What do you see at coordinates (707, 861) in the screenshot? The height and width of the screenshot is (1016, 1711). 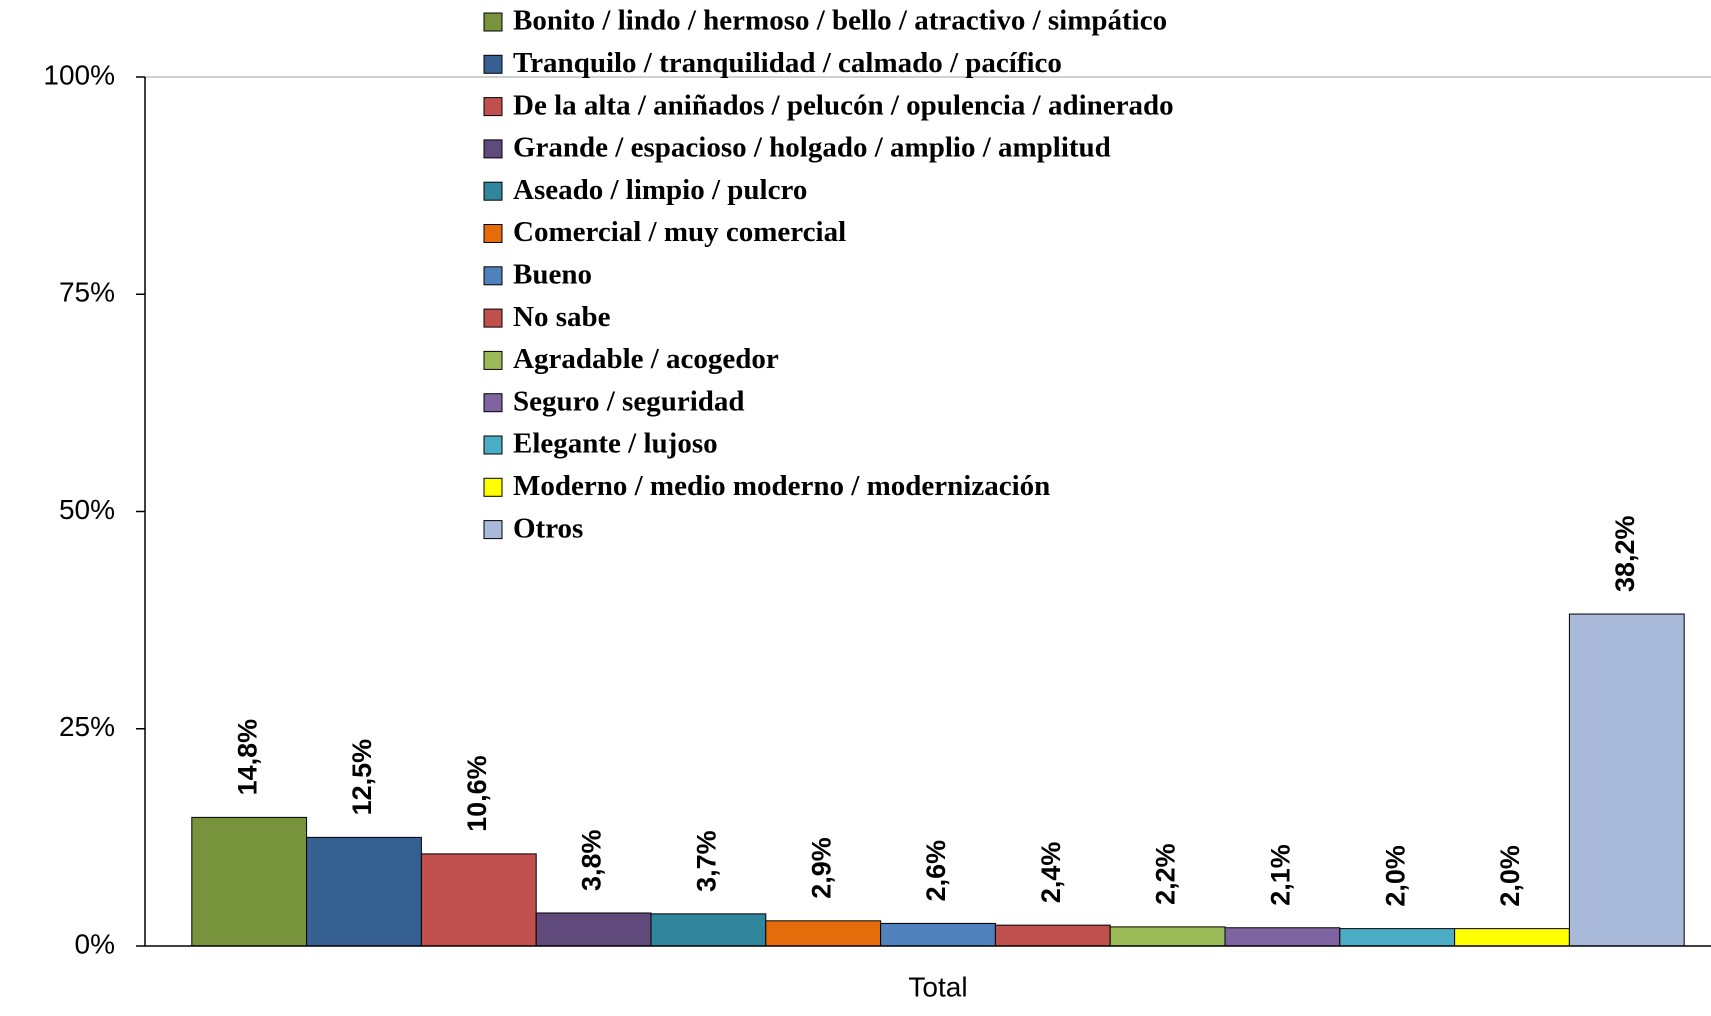 I see `value-label: 3,7%` at bounding box center [707, 861].